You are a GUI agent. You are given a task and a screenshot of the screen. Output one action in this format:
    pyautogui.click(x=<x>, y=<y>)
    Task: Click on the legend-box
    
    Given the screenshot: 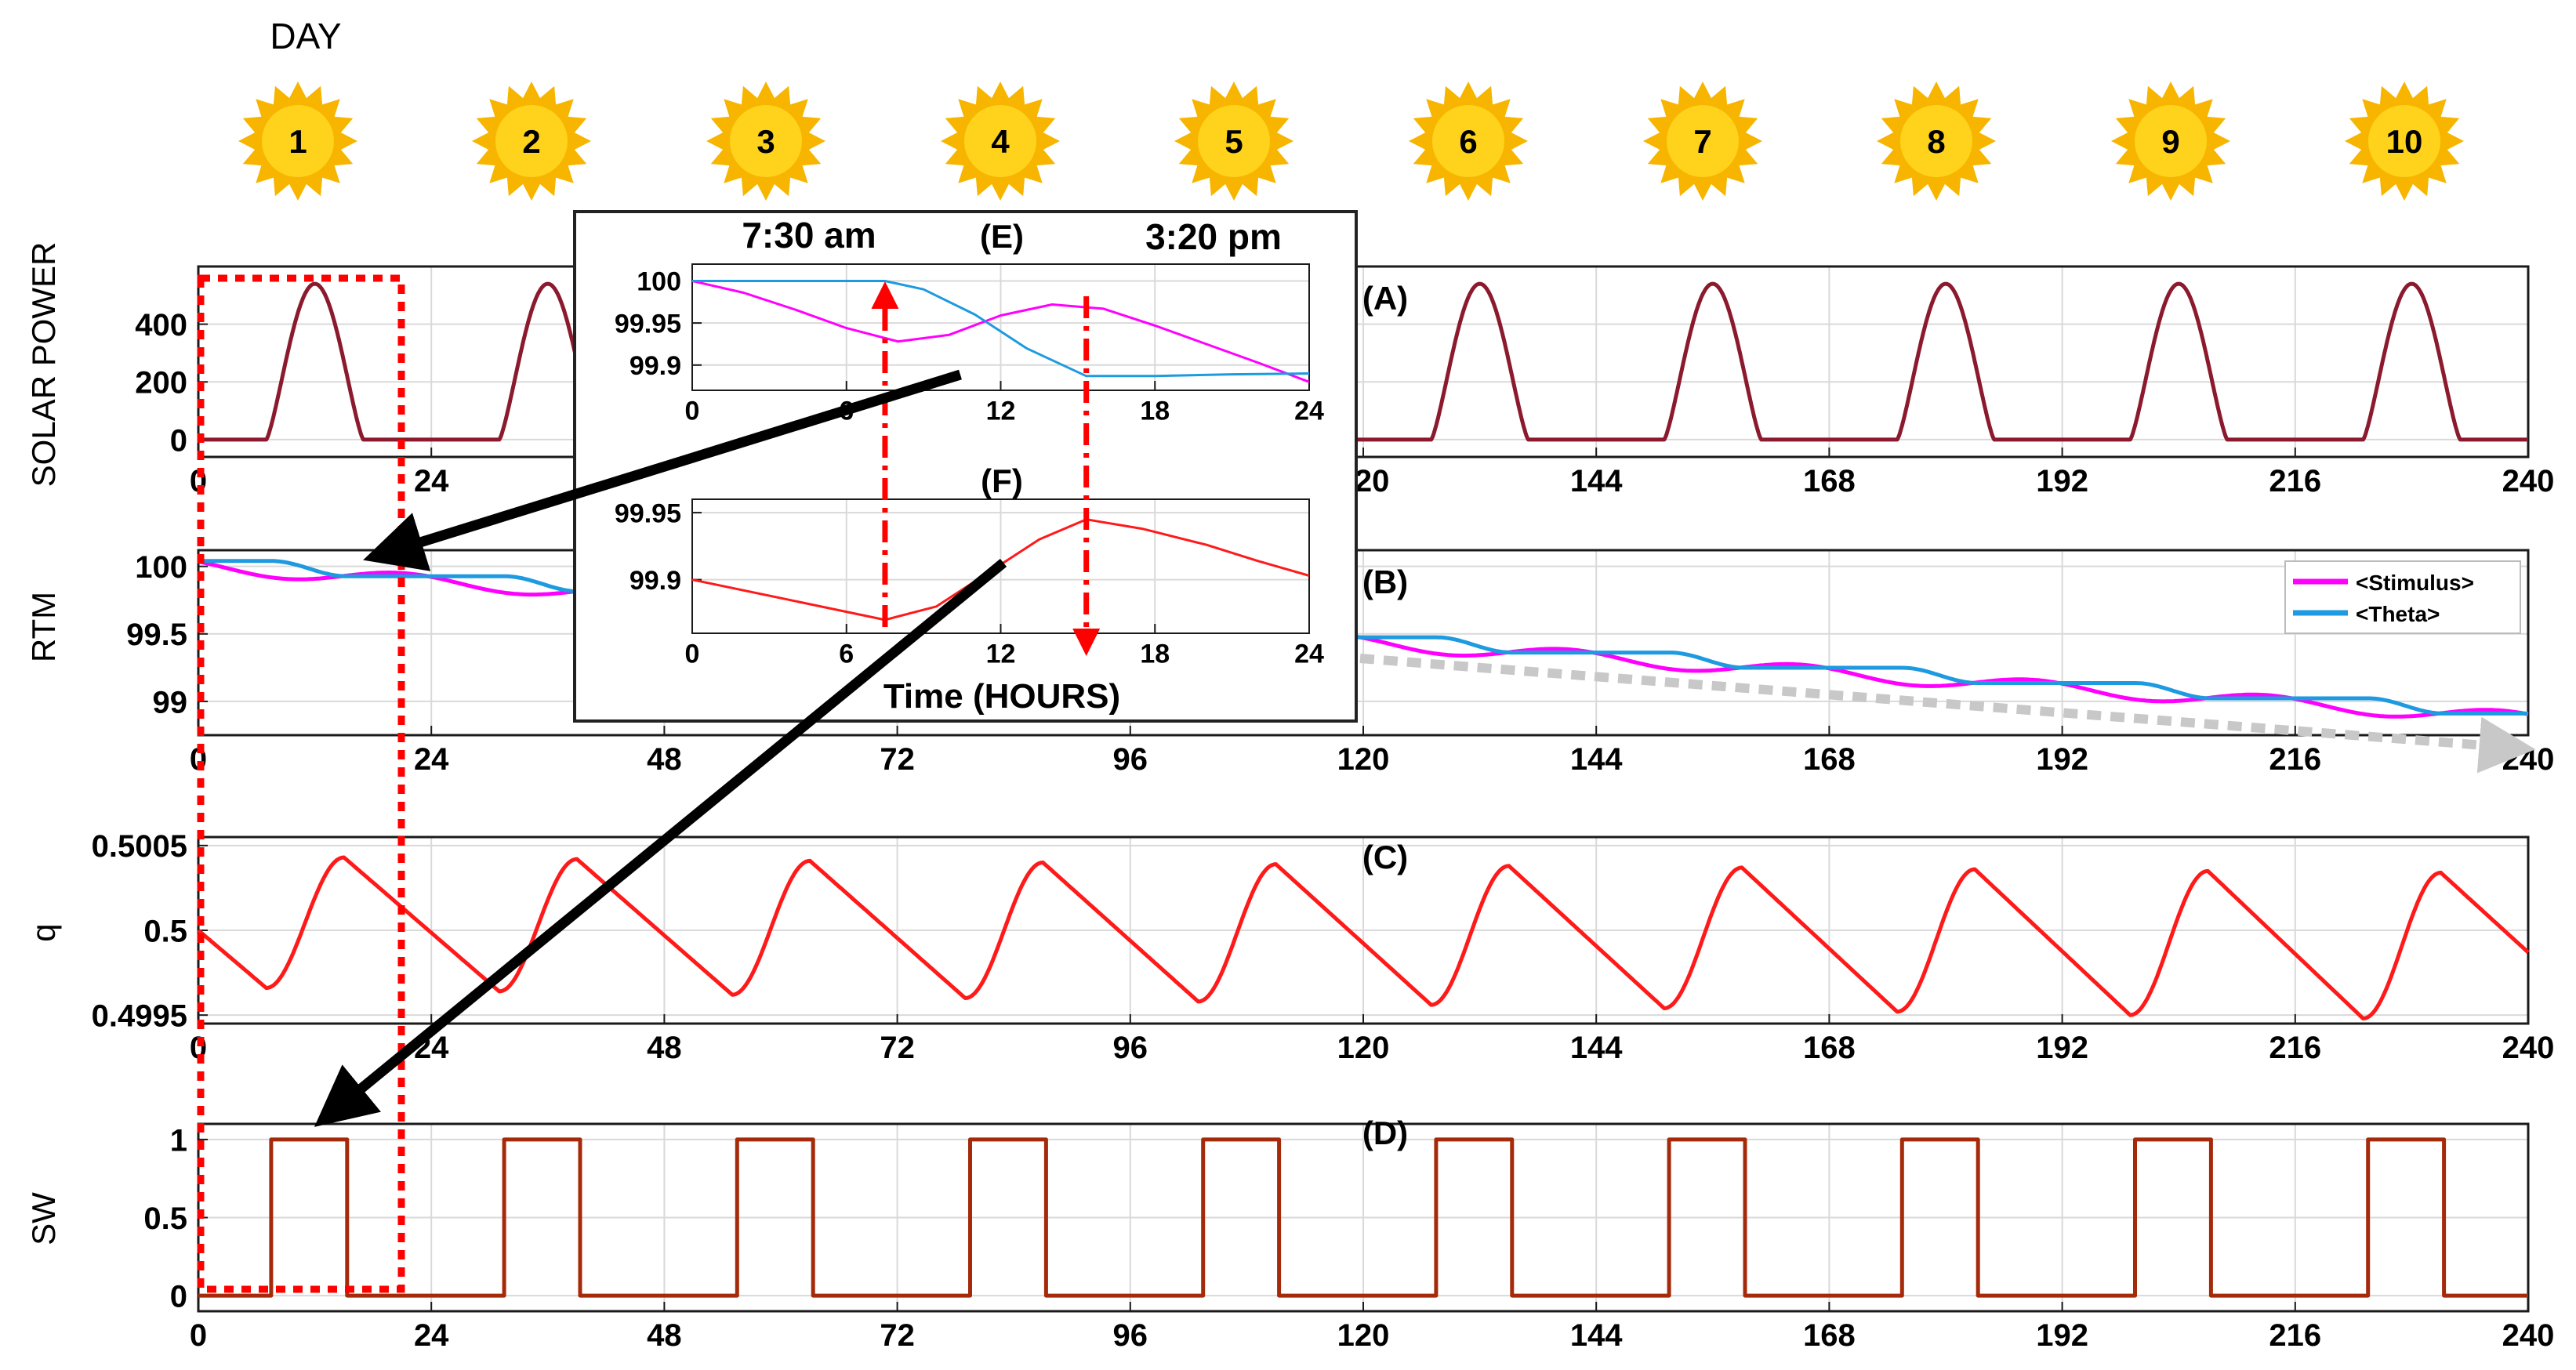 What is the action you would take?
    pyautogui.click(x=2402, y=597)
    